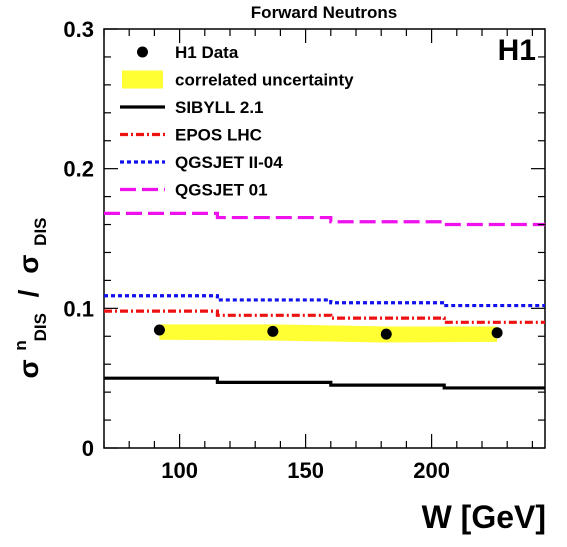 This screenshot has width=567, height=547. Describe the element at coordinates (40, 327) in the screenshot. I see `y-label-num-subscript: DIS` at that location.